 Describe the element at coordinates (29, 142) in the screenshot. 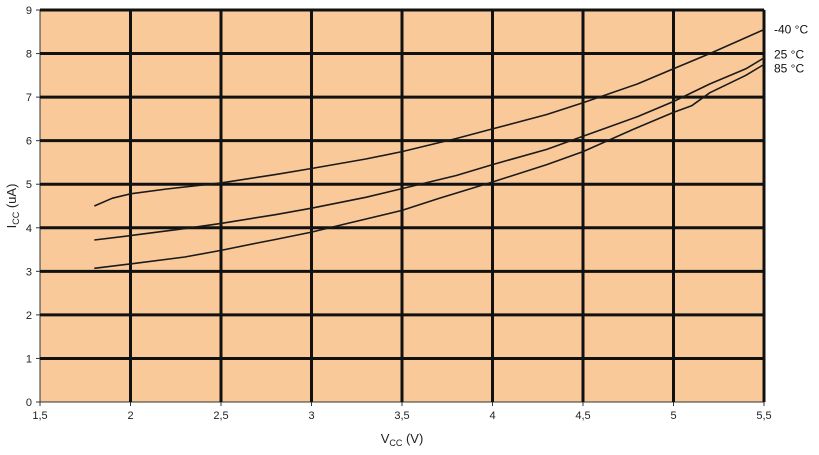

I see `y-tick-label: 6` at that location.